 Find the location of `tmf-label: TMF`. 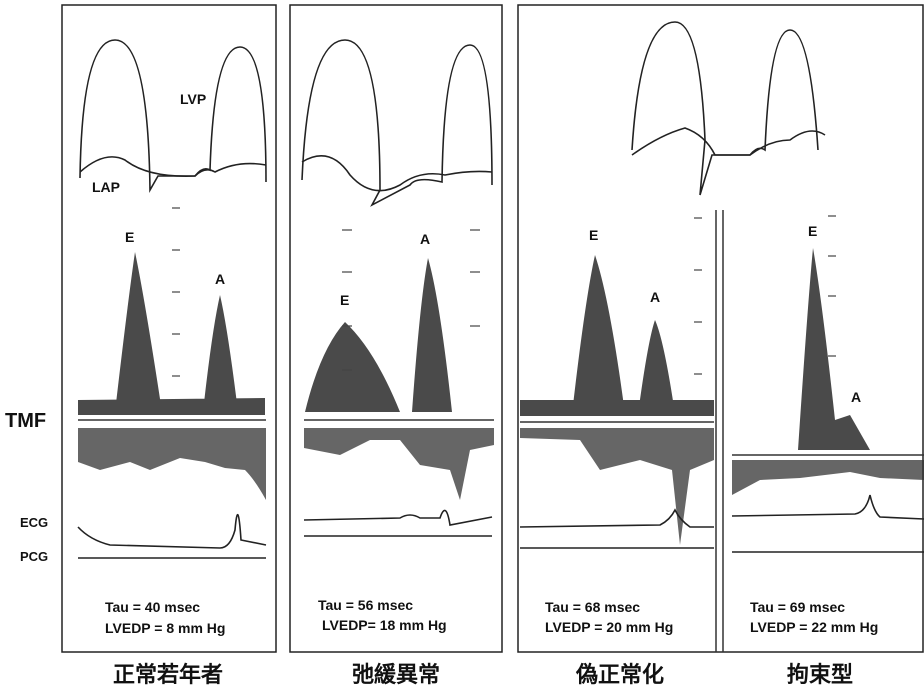

tmf-label: TMF is located at coordinates (25, 421).